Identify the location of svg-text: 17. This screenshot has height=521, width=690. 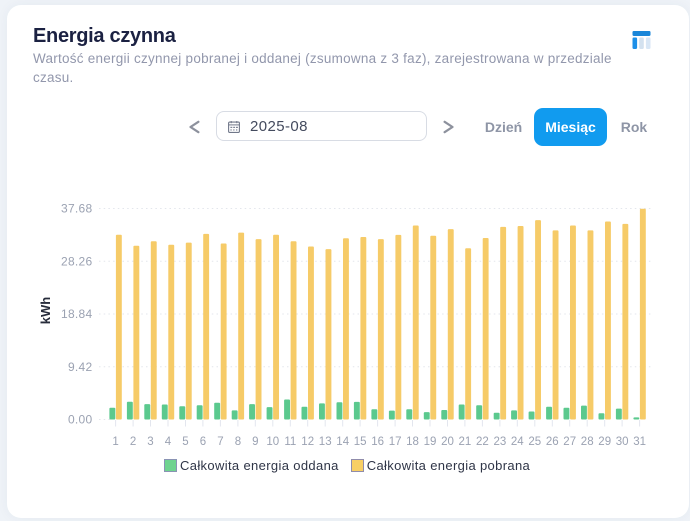
(395, 442).